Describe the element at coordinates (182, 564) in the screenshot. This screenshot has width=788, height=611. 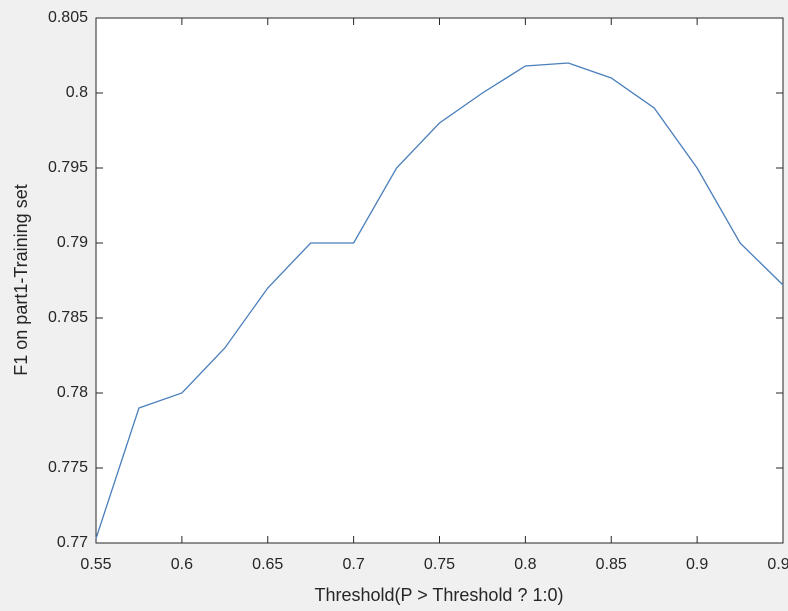
I see `x-tick-label: 0.6` at that location.